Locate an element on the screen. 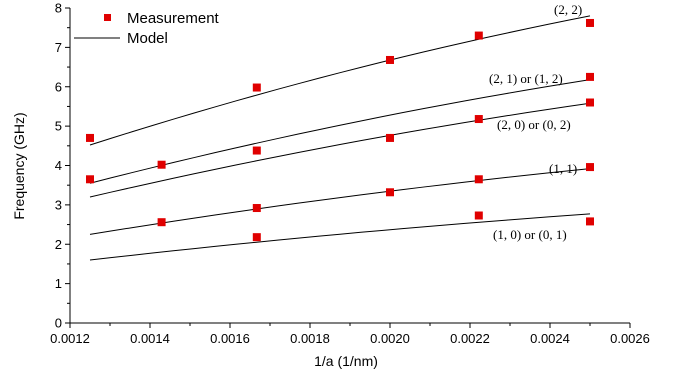 The image size is (683, 381). x-tick-label: 0.0020 is located at coordinates (390, 338).